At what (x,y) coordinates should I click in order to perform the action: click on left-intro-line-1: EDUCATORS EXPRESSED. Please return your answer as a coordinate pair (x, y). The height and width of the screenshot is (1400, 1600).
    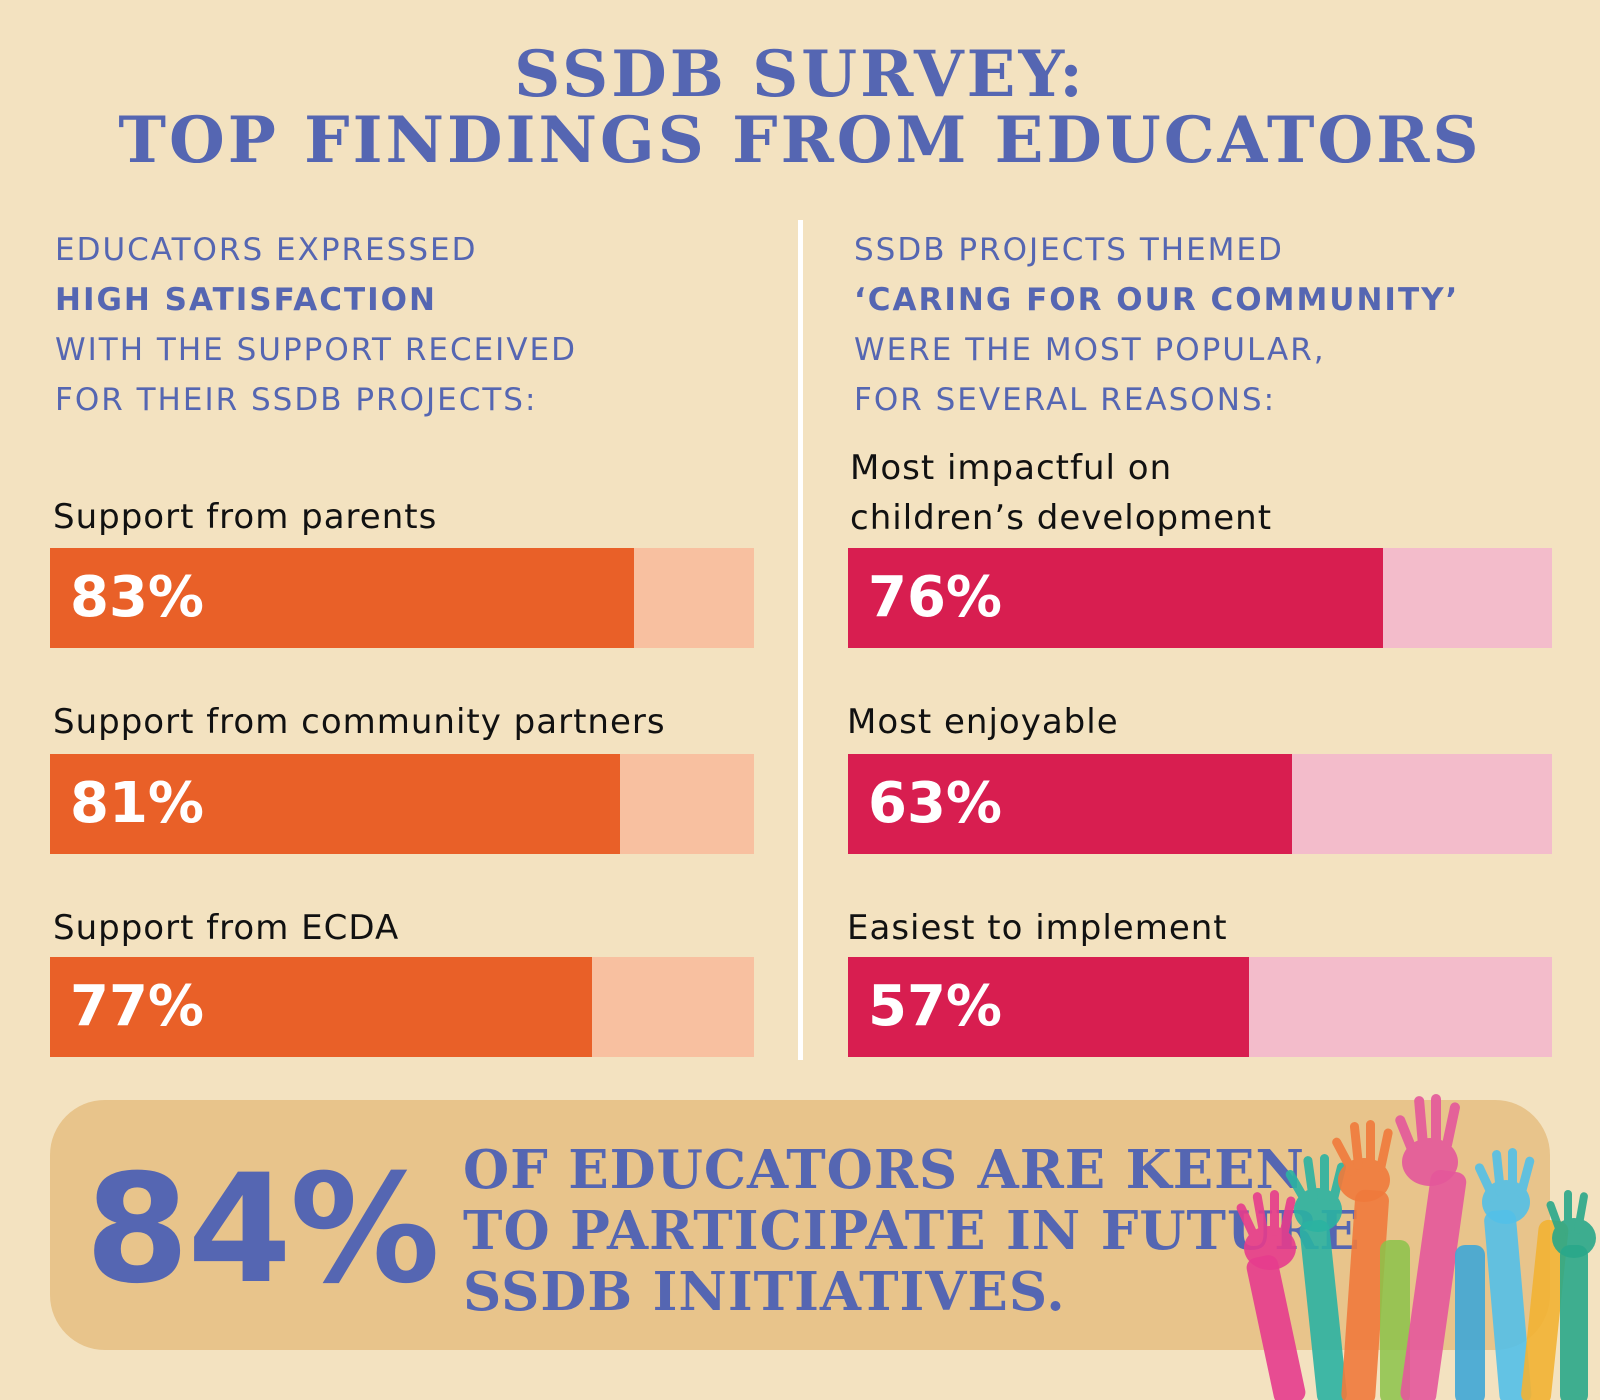
    Looking at the image, I should click on (266, 250).